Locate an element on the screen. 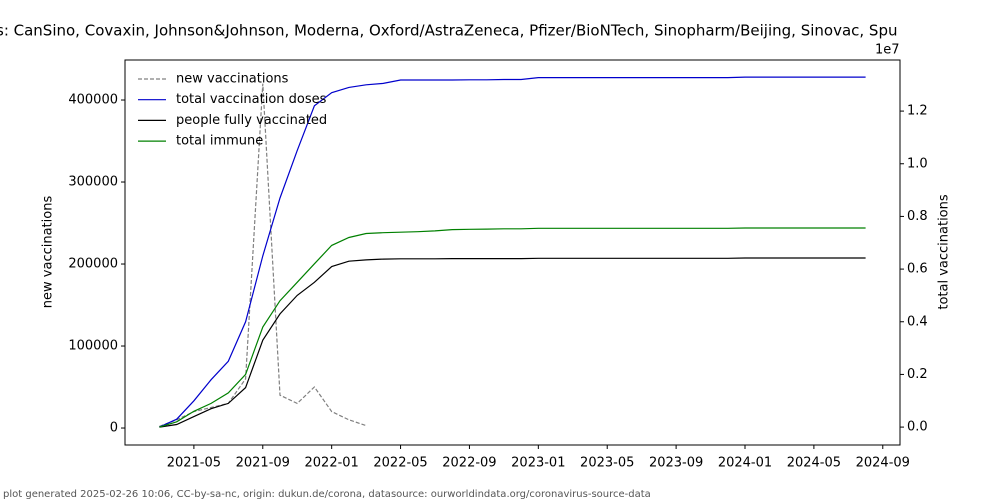  y-tick-label: 200000 is located at coordinates (93, 264).